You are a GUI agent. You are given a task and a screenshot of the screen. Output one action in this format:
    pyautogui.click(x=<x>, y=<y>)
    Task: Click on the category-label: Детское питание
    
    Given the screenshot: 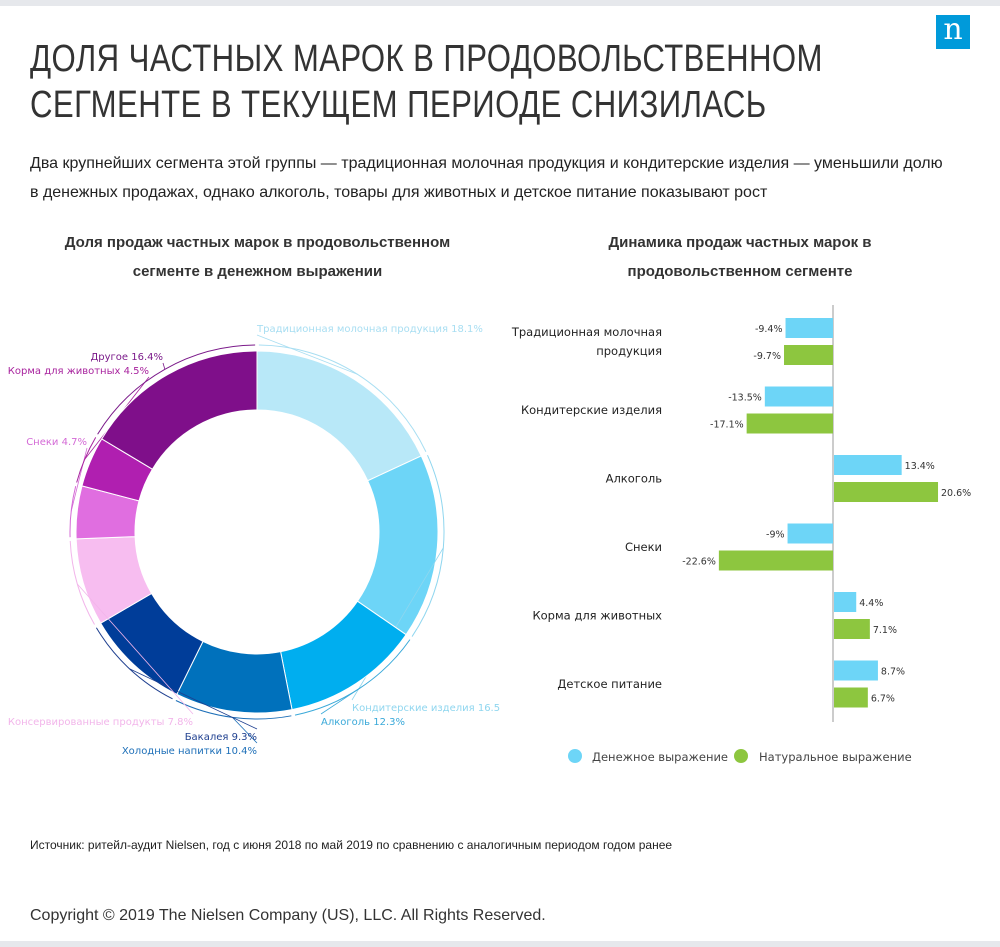 What is the action you would take?
    pyautogui.click(x=609, y=684)
    